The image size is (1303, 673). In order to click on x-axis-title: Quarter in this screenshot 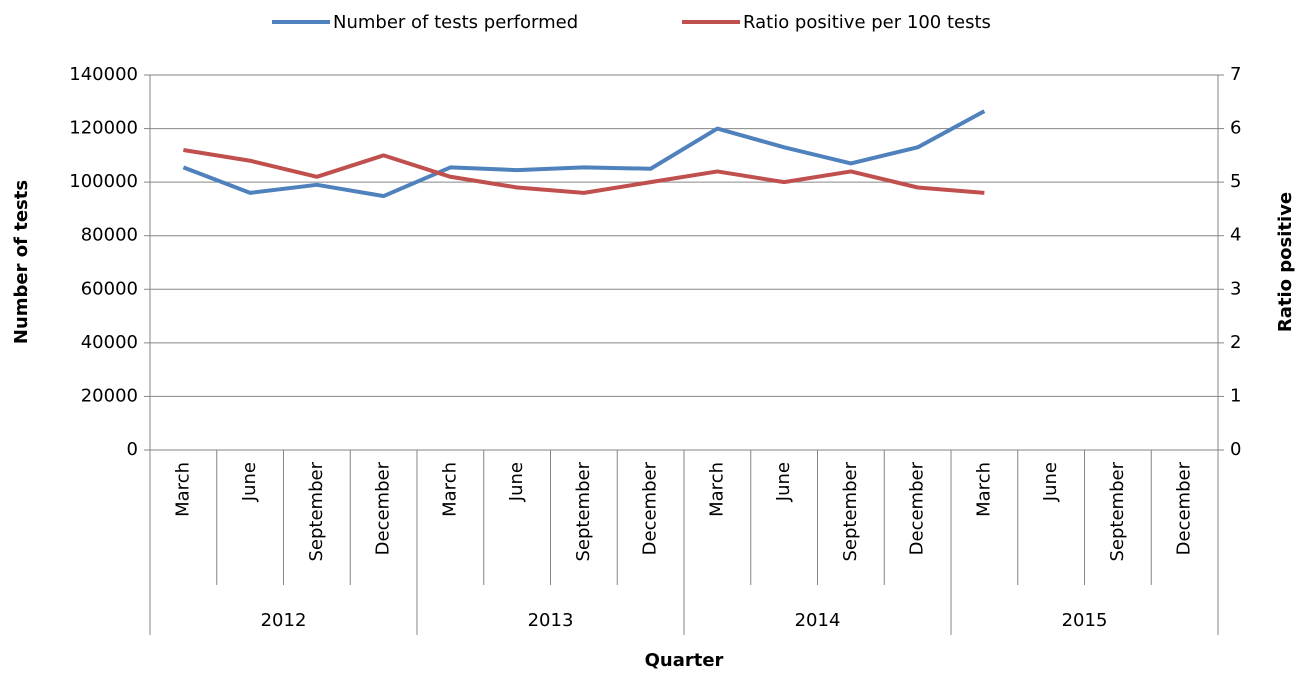, I will do `click(684, 660)`.